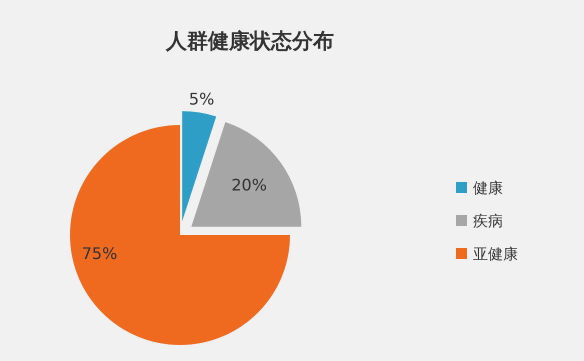 The width and height of the screenshot is (584, 361). I want to click on data-label: 5%, so click(201, 99).